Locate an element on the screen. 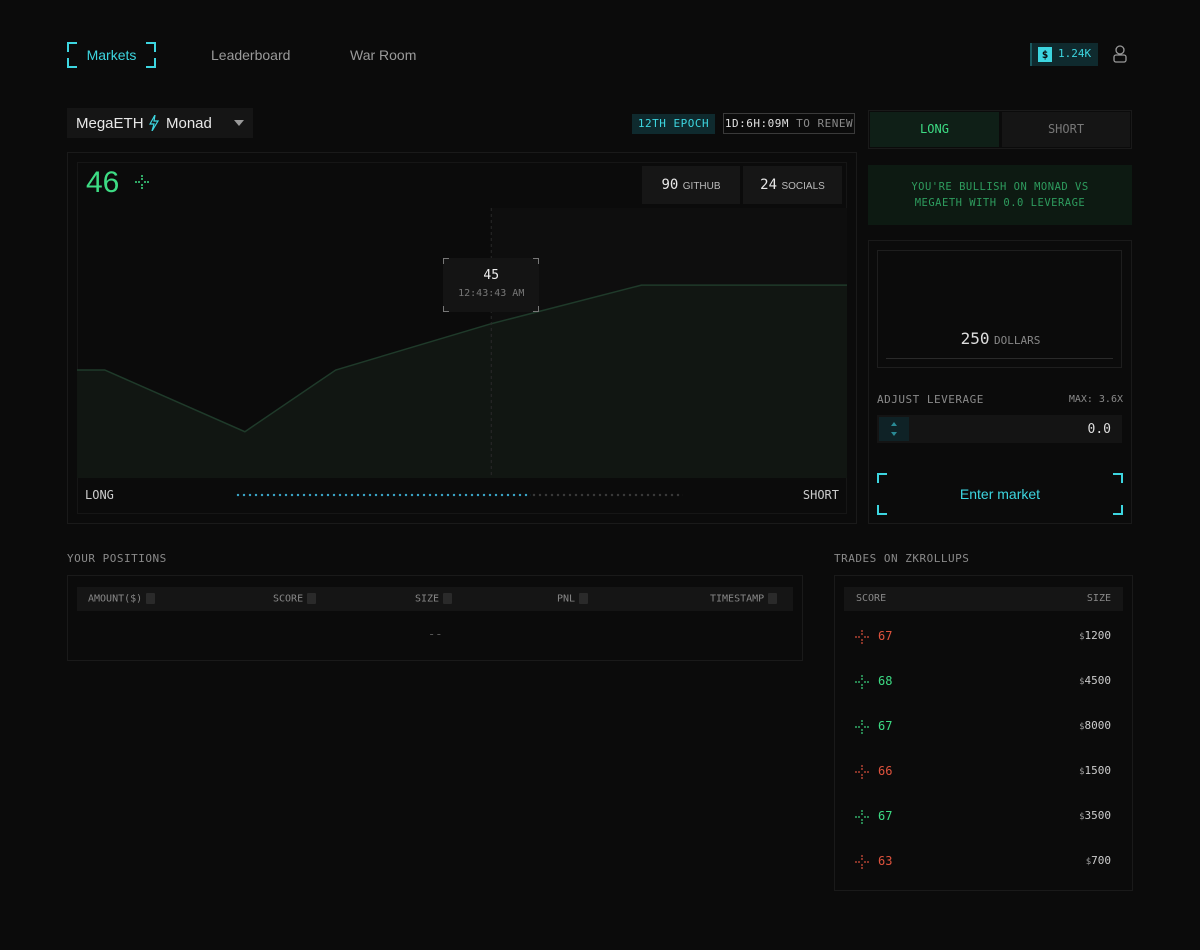 The image size is (1200, 950). nav-markets: Markets is located at coordinates (111, 55).